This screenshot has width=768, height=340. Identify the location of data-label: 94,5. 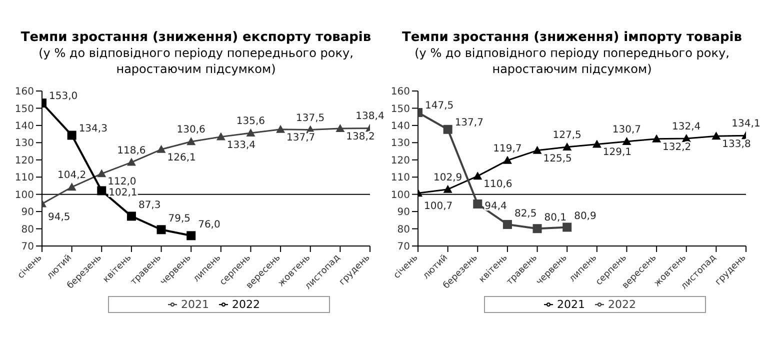
(59, 217).